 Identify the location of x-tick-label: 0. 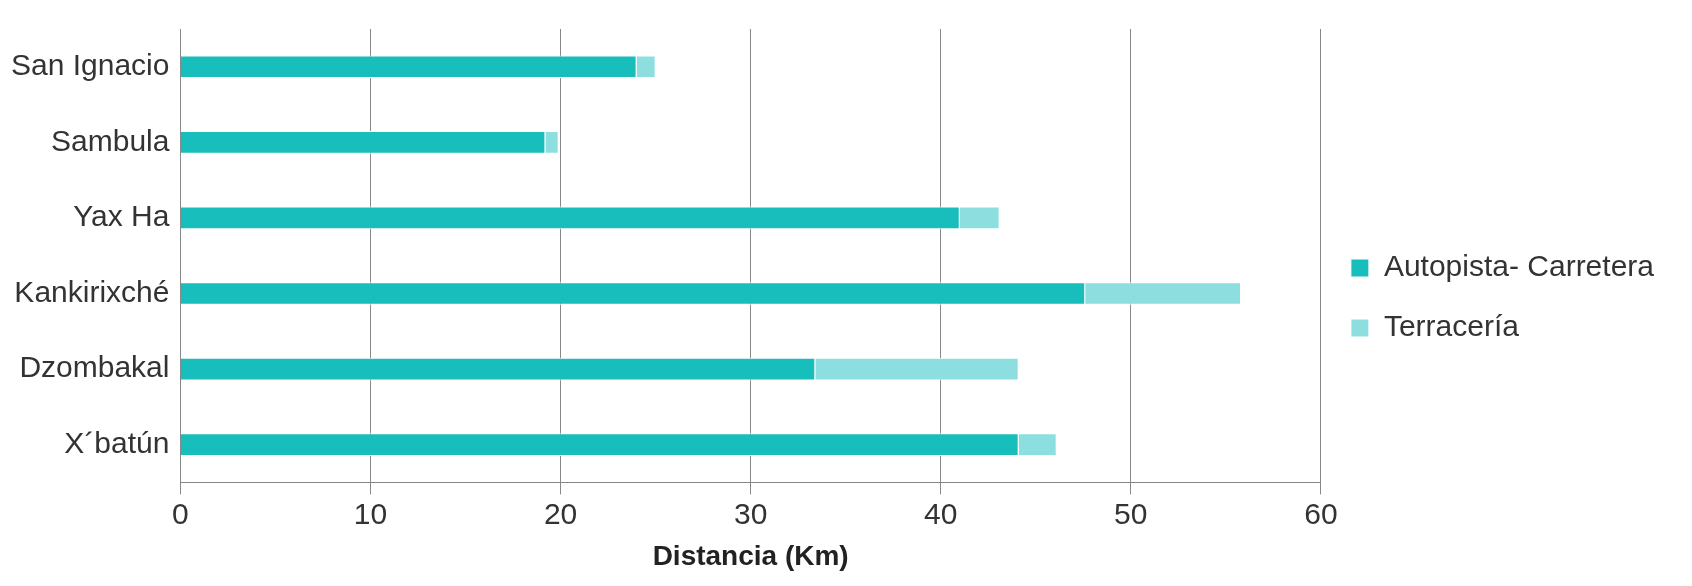
(180, 513).